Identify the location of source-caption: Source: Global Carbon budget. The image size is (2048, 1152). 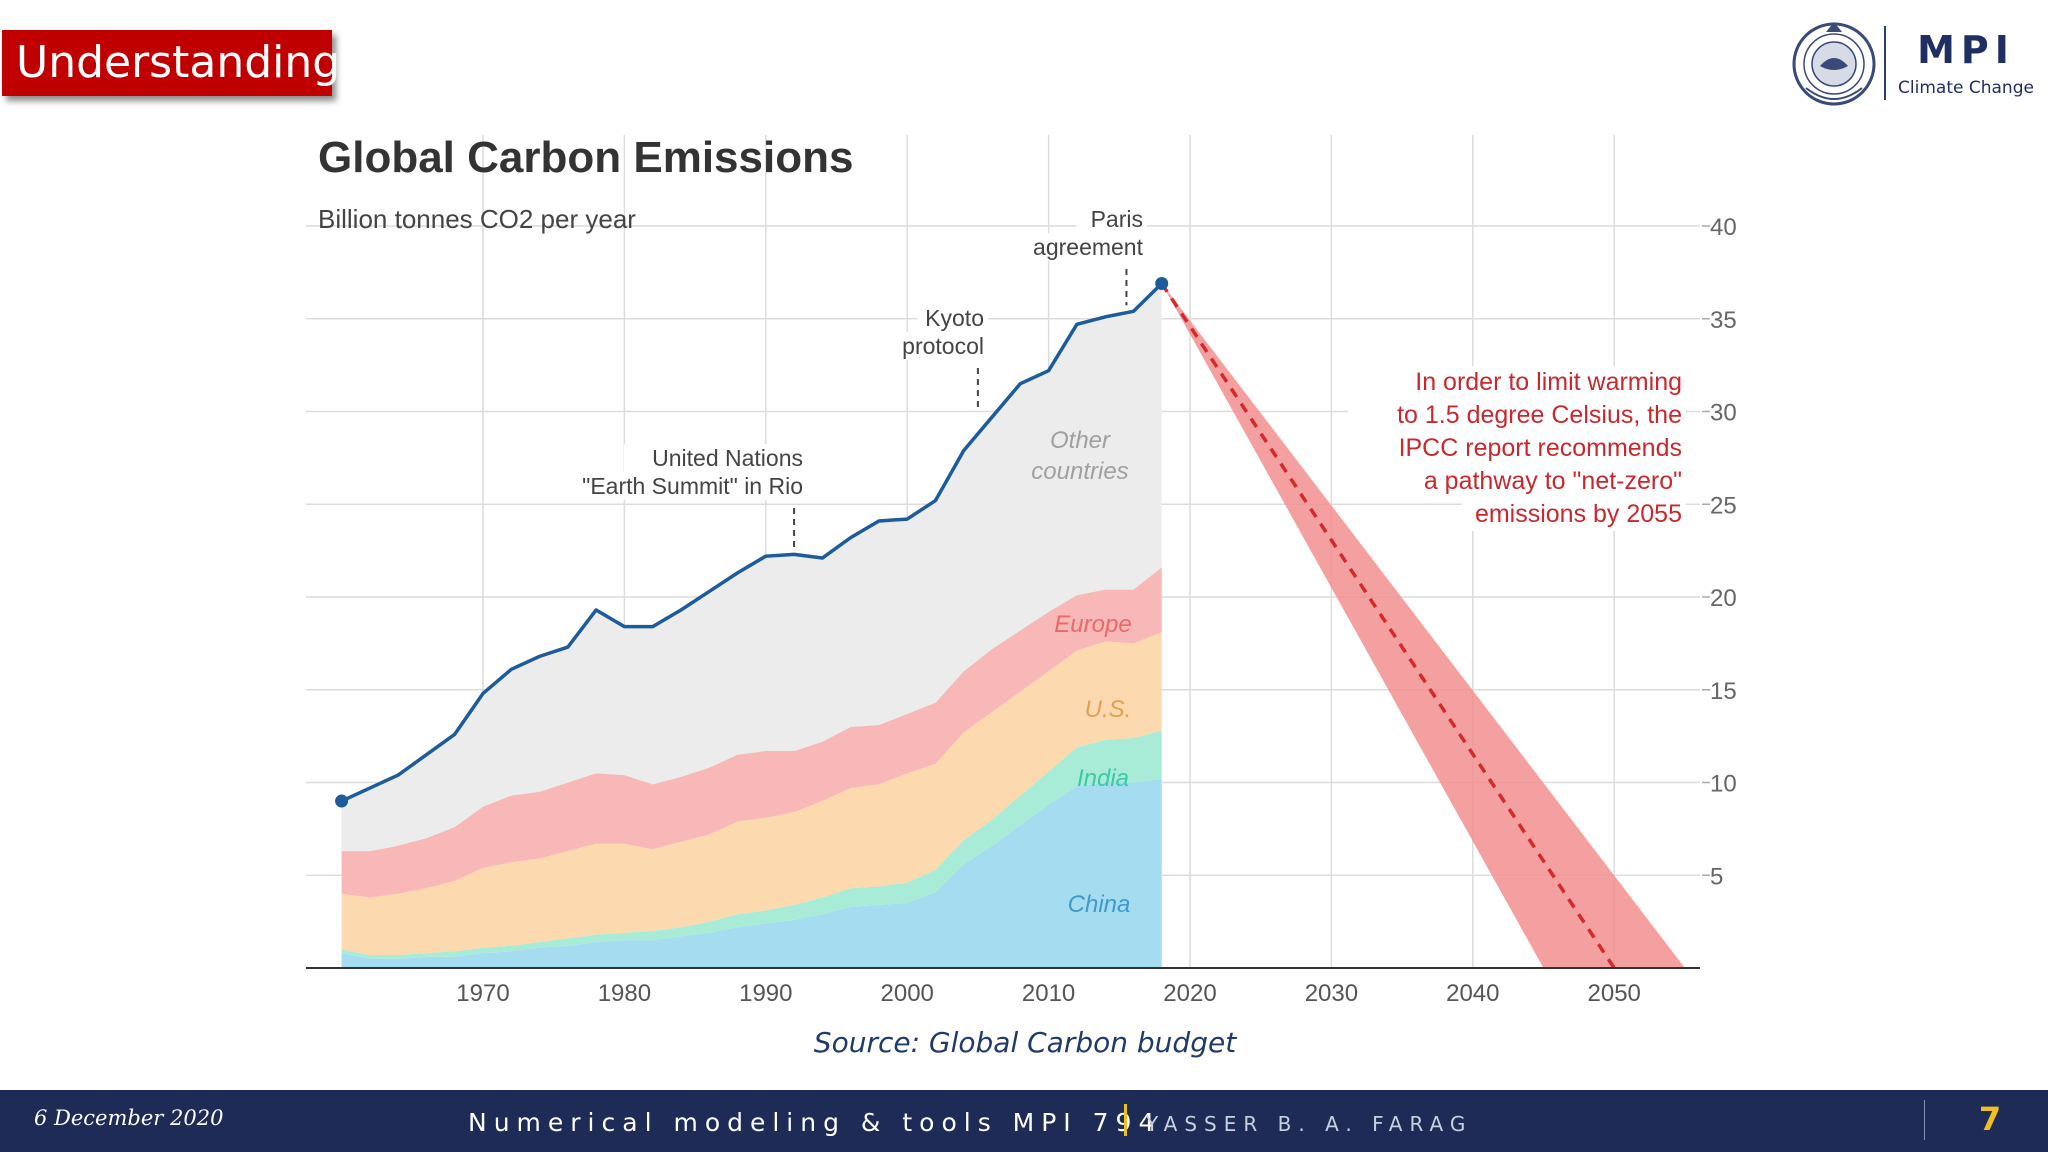
(1025, 1042).